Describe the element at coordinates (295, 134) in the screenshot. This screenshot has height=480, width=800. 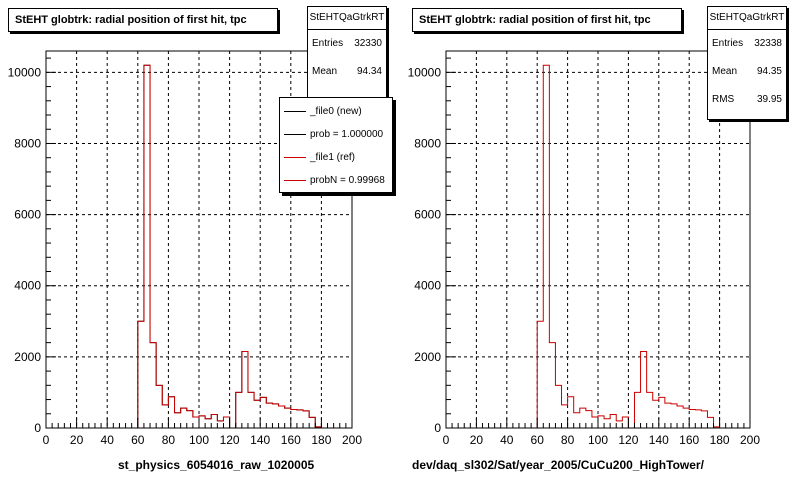
I see `legend-swatch-prob` at that location.